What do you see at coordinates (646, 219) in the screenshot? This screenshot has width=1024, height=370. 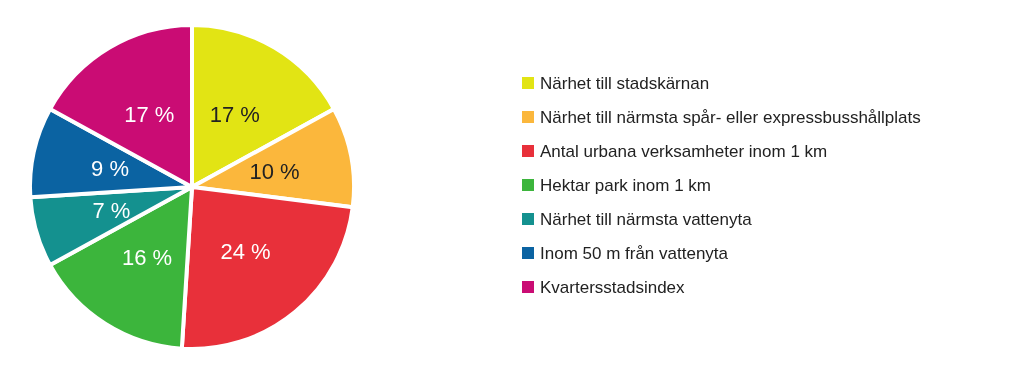 I see `legend-label: Närhet till närmsta vattenyta` at bounding box center [646, 219].